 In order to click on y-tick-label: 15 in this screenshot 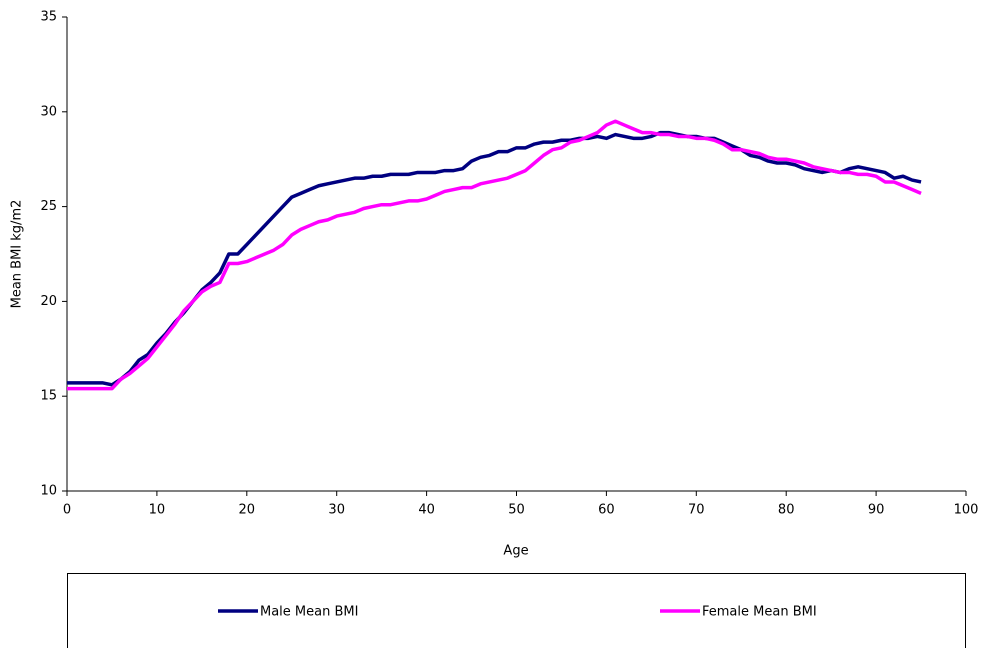, I will do `click(48, 396)`.